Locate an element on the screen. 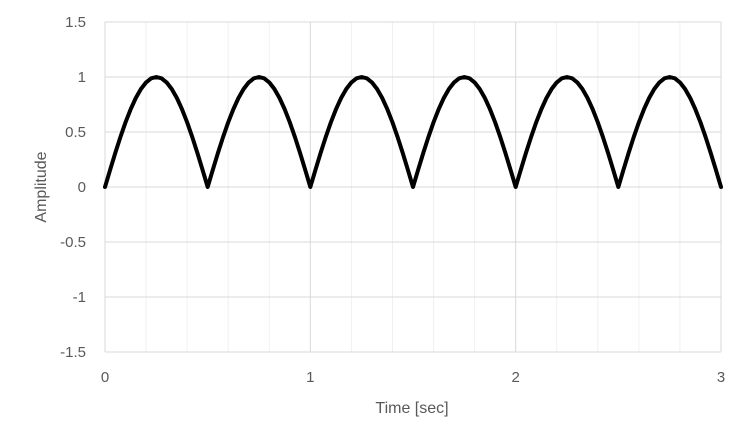 This screenshot has width=748, height=445. y-tick-label: 0.5 is located at coordinates (75, 132).